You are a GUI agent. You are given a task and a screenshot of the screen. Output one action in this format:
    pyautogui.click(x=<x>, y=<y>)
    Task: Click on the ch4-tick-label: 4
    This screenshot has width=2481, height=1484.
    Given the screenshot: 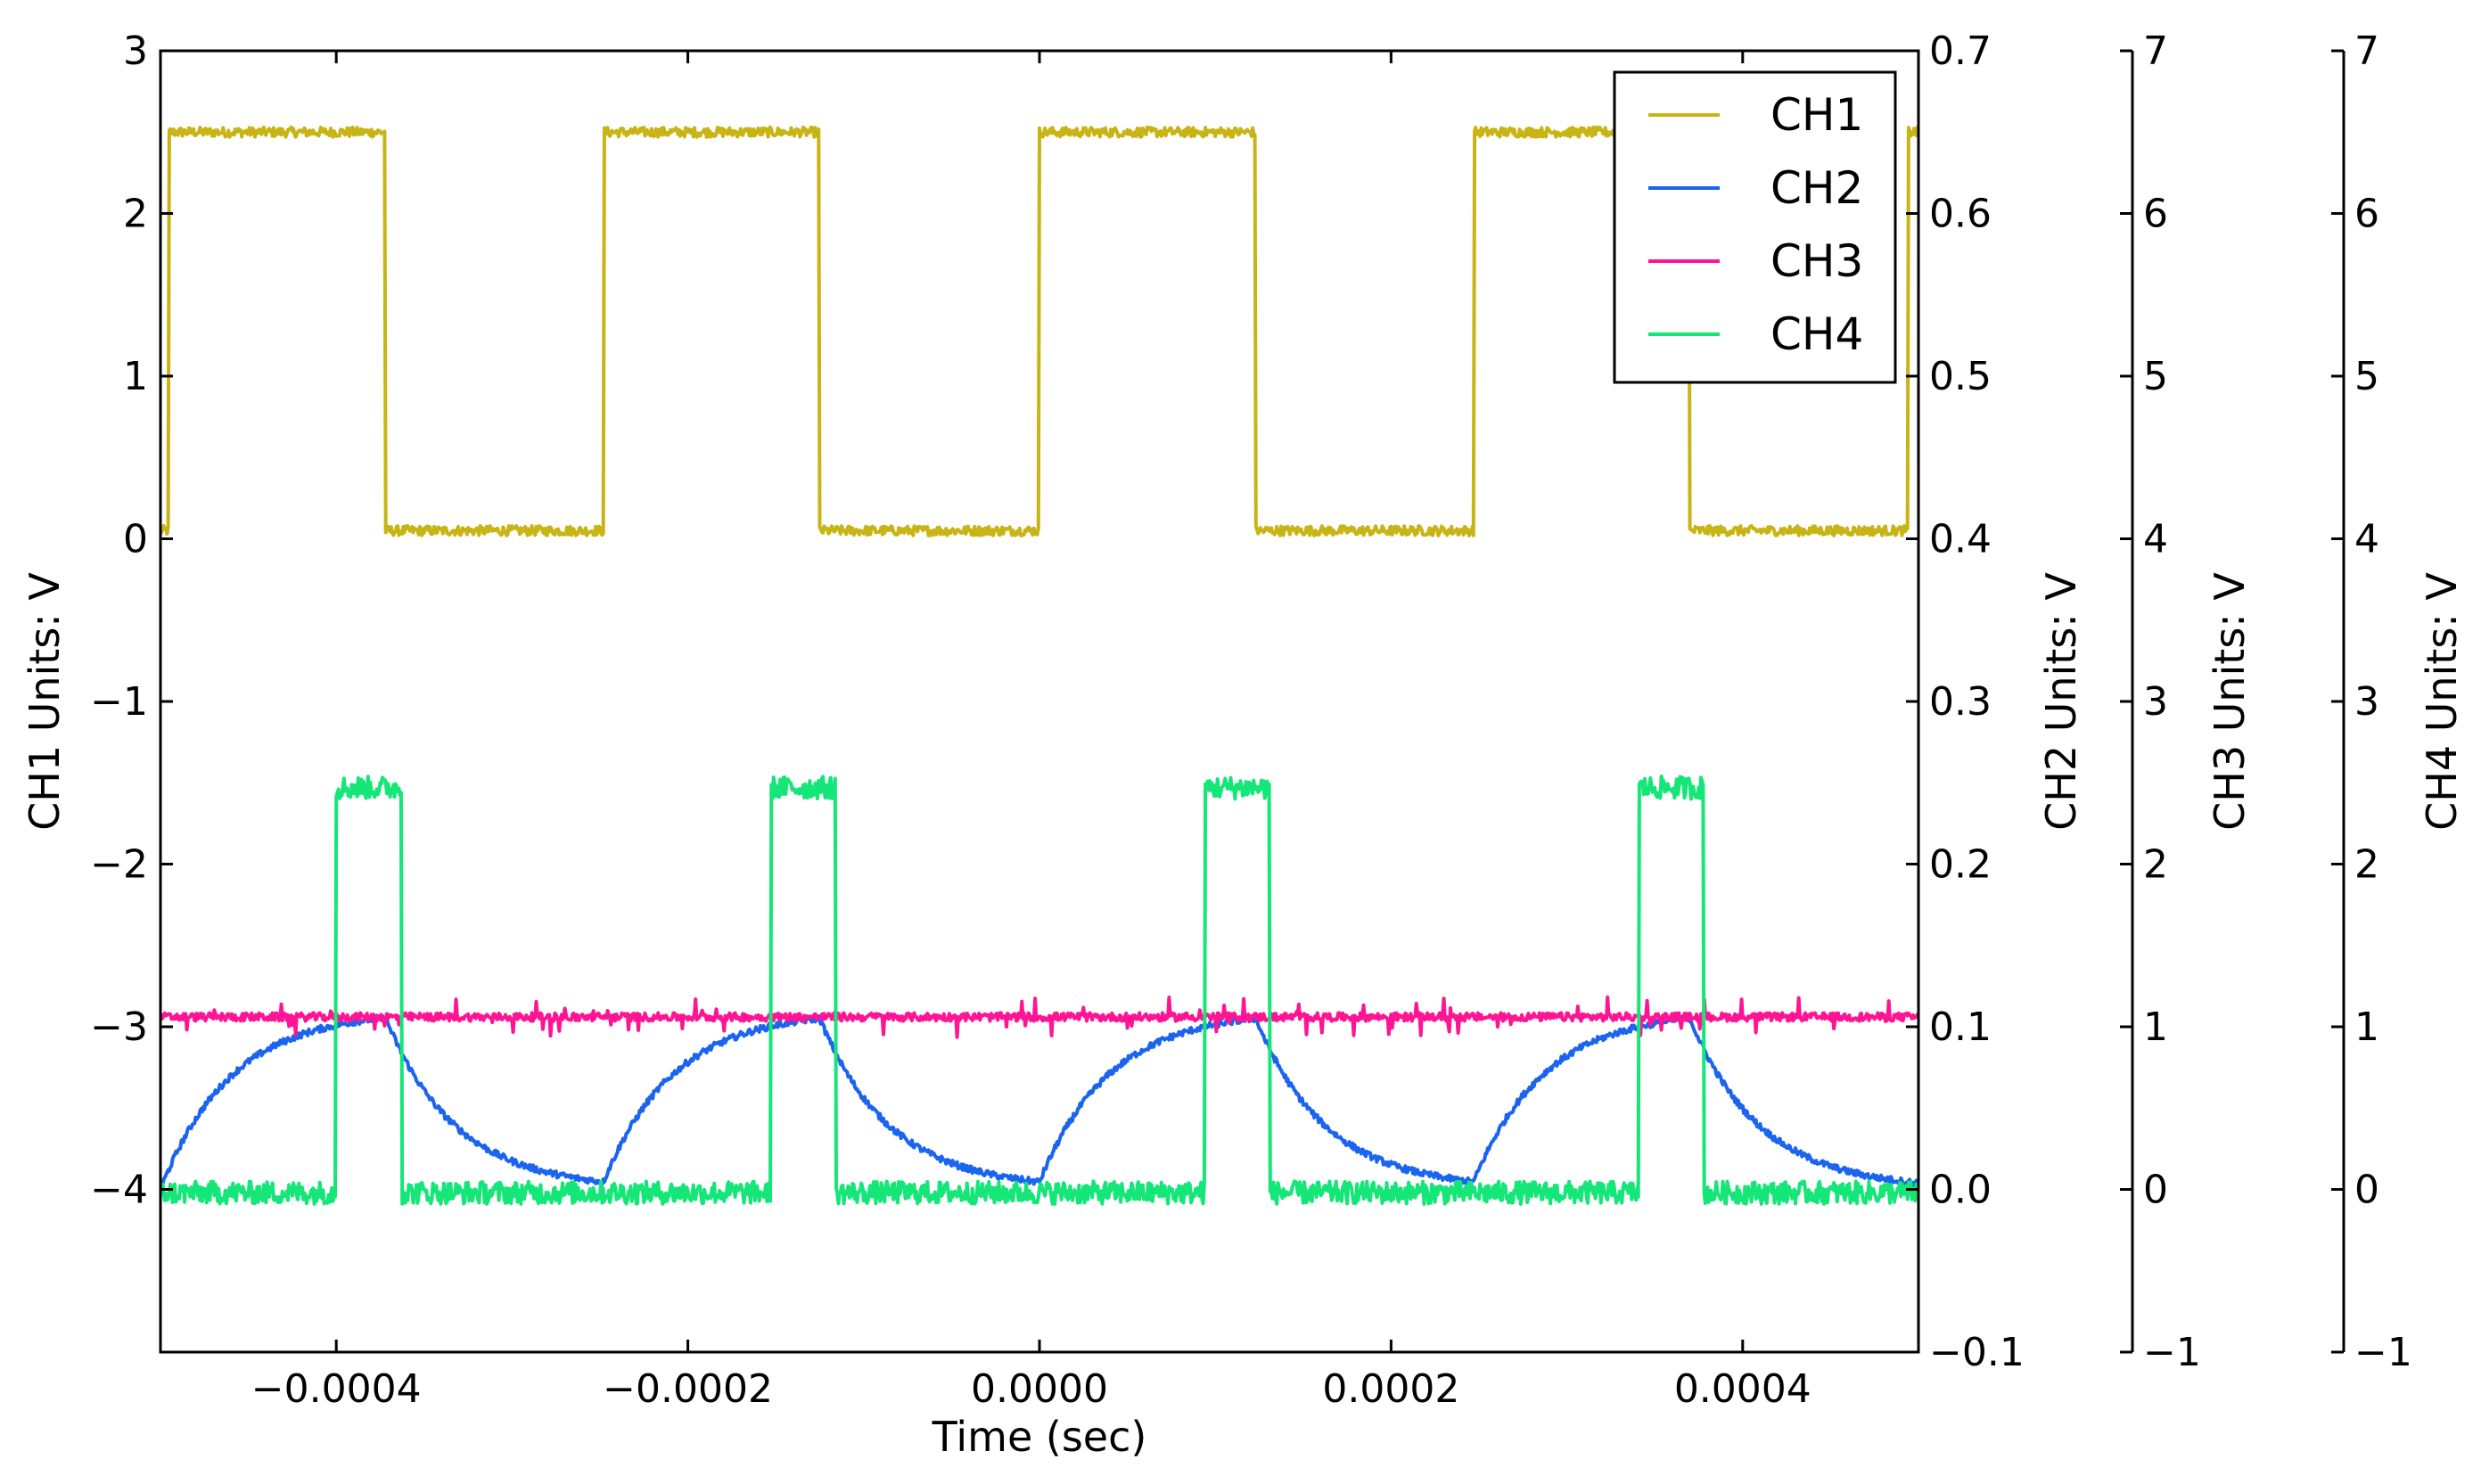 What is the action you would take?
    pyautogui.click(x=2366, y=539)
    